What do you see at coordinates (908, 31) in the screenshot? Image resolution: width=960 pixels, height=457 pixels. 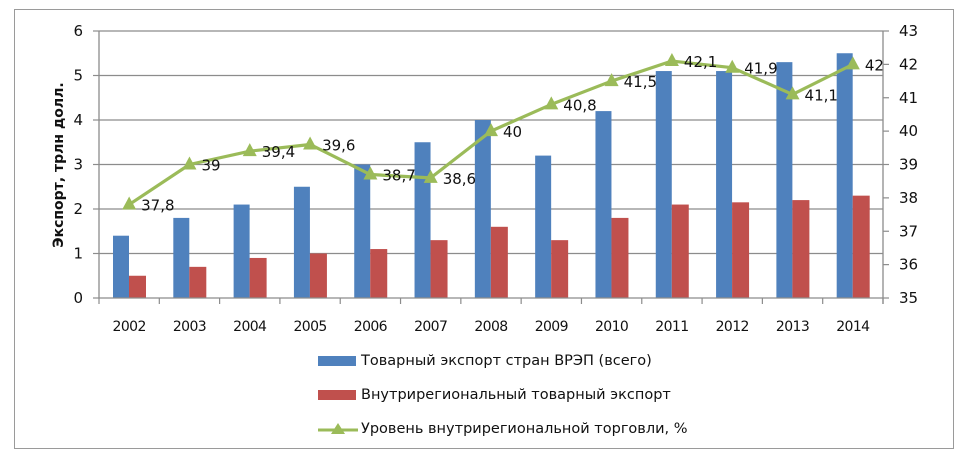 I see `y2-tick-label: 43` at bounding box center [908, 31].